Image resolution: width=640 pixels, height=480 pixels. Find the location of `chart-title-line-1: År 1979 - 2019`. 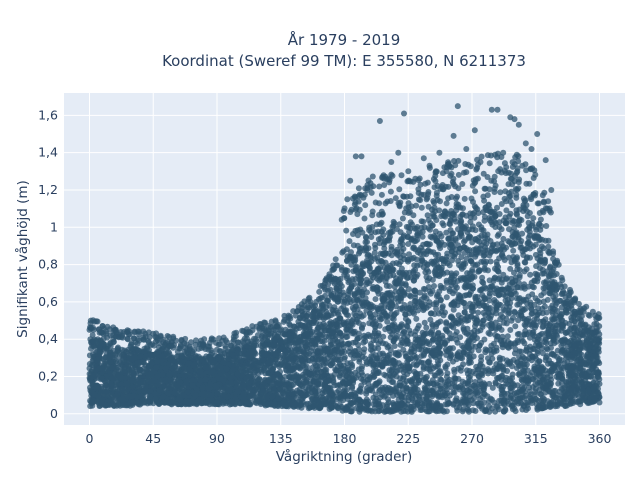

chart-title-line-1: År 1979 - 2019 is located at coordinates (344, 39).